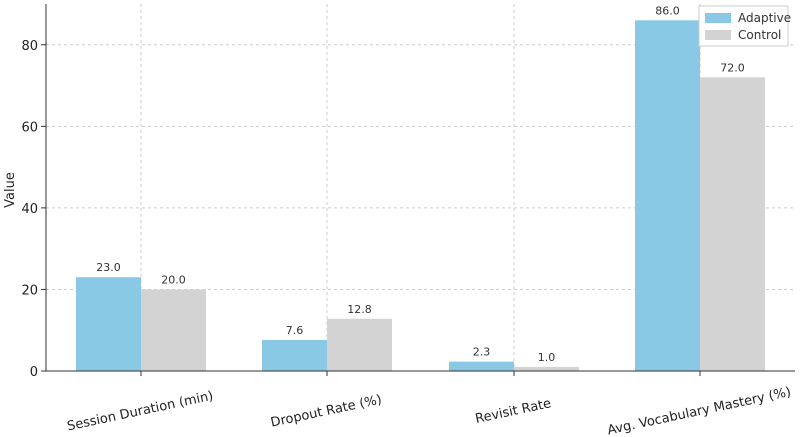 This screenshot has width=800, height=437. What do you see at coordinates (29, 290) in the screenshot?
I see `y-tick-label: 20` at bounding box center [29, 290].